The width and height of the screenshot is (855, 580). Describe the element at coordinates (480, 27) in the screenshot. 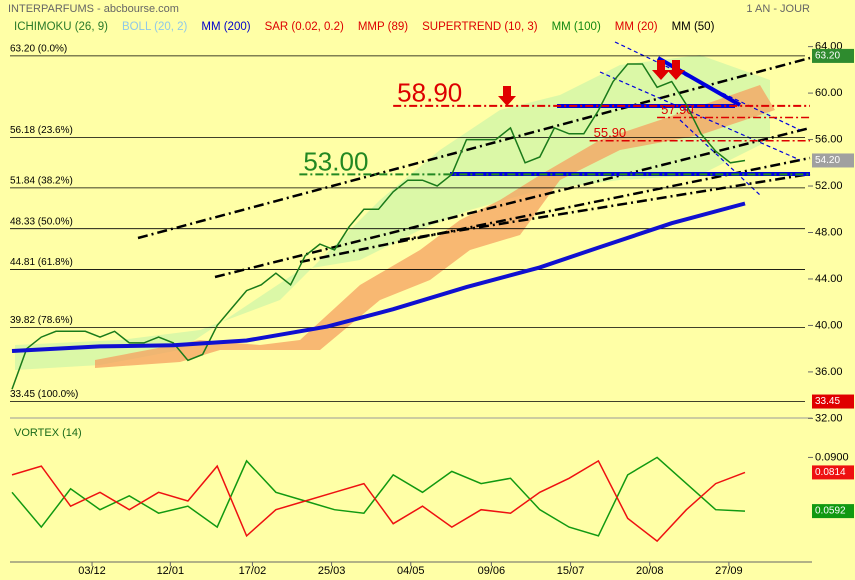

I see `legend-entry: SUPERTREND (10, 3)` at that location.